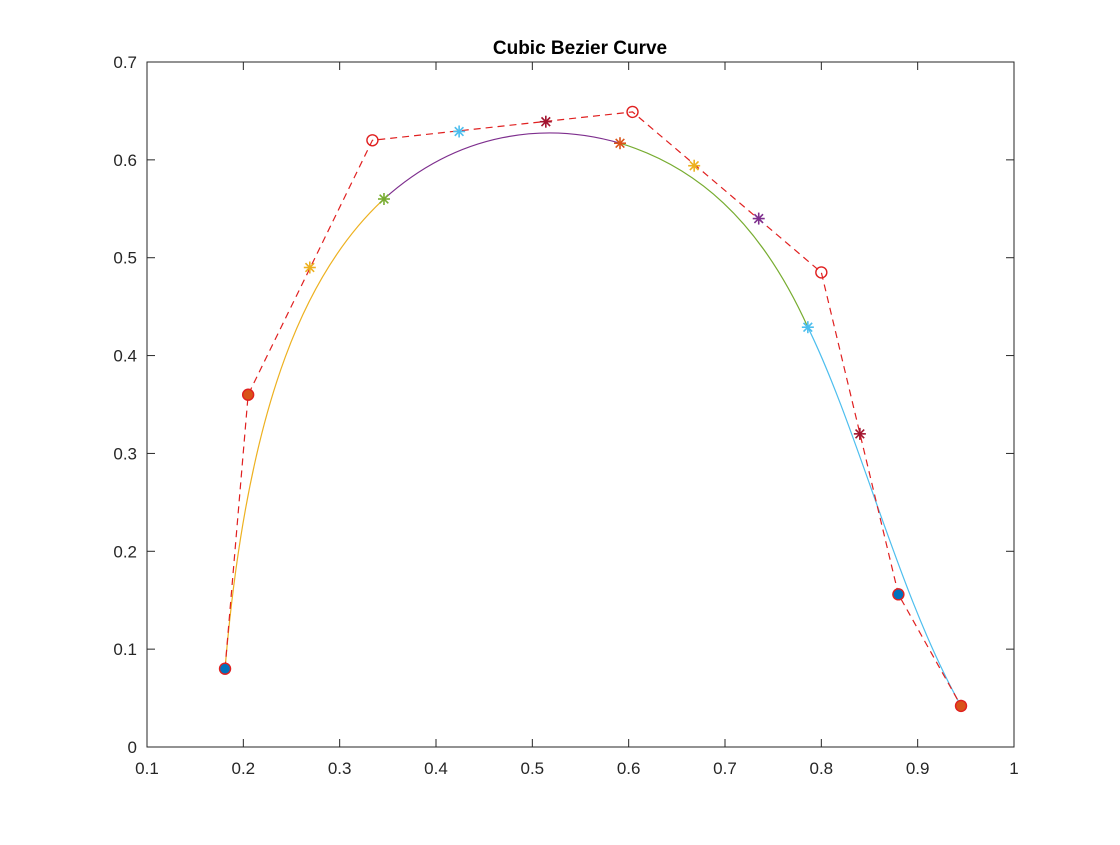 This screenshot has height=845, width=1120. What do you see at coordinates (125, 258) in the screenshot?
I see `y-tick-label-6: 0.5` at bounding box center [125, 258].